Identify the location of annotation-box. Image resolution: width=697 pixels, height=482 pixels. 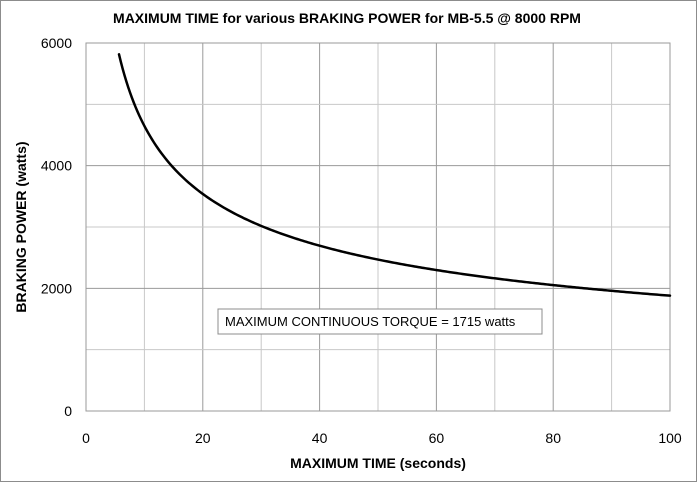
(380, 321).